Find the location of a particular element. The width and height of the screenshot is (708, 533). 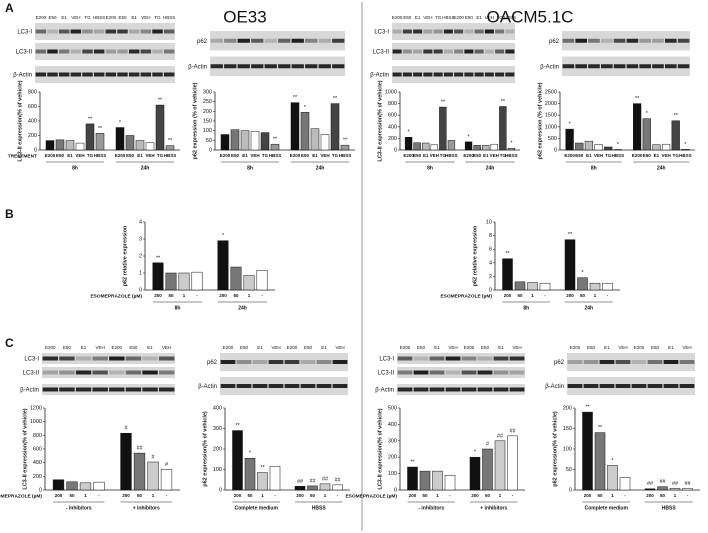

x-tick-label: VEH is located at coordinates (254, 155).